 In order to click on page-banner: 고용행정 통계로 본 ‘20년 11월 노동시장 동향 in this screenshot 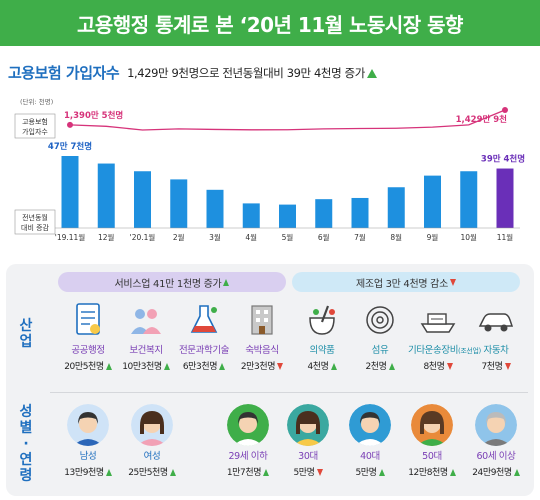, I will do `click(270, 23)`.